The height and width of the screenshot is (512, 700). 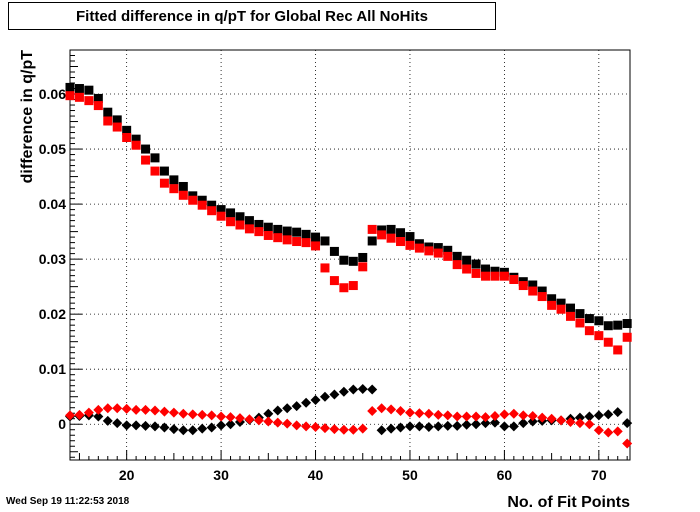 What do you see at coordinates (316, 475) in the screenshot?
I see `x-tick-label: 40` at bounding box center [316, 475].